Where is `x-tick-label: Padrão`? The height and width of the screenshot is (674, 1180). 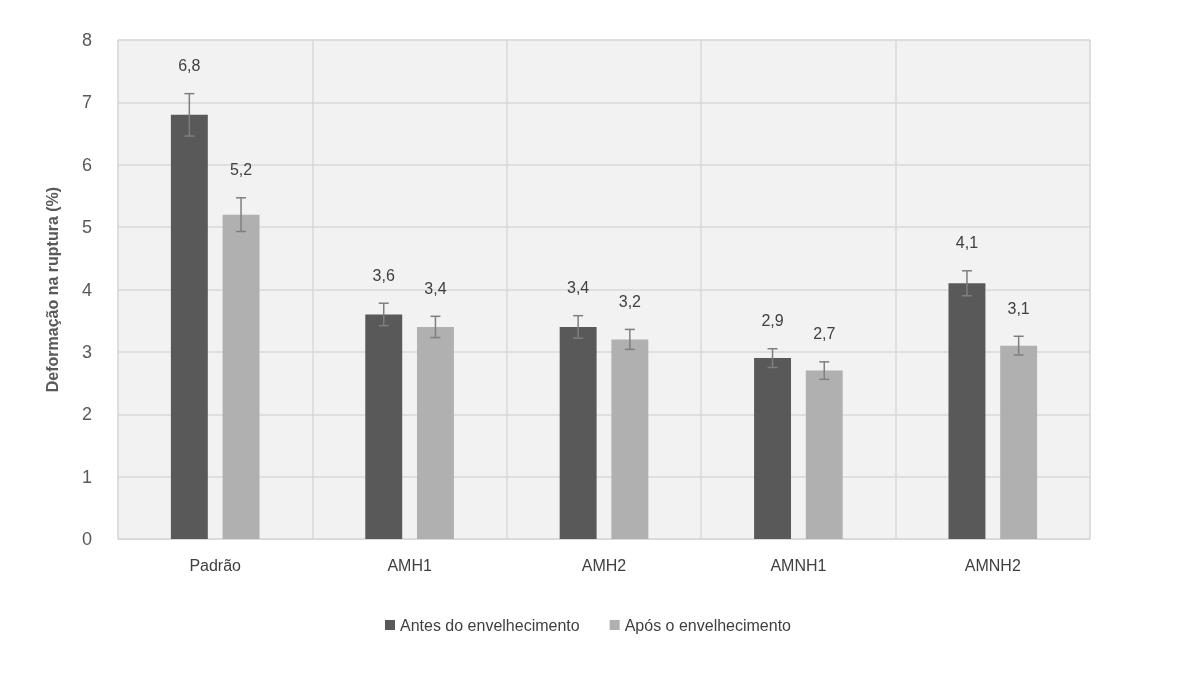
x-tick-label: Padrão is located at coordinates (215, 565).